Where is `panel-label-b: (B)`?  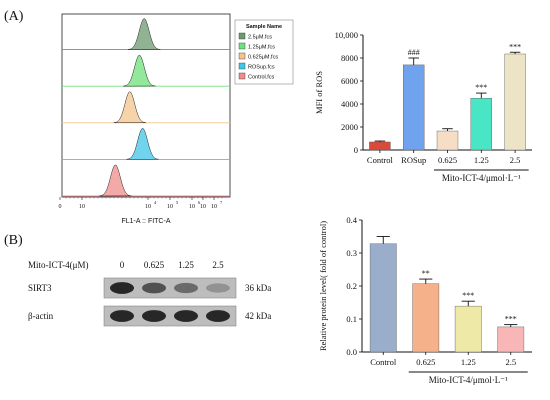 panel-label-b: (B) is located at coordinates (13, 240).